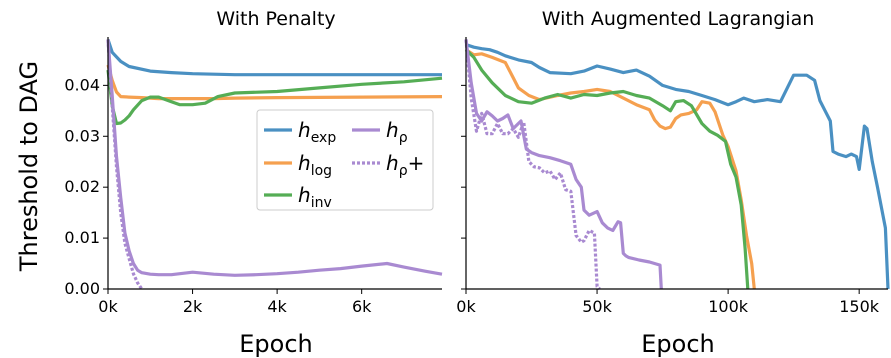  Describe the element at coordinates (275, 19) in the screenshot. I see `penalty-panel-title: With Penalty` at that location.